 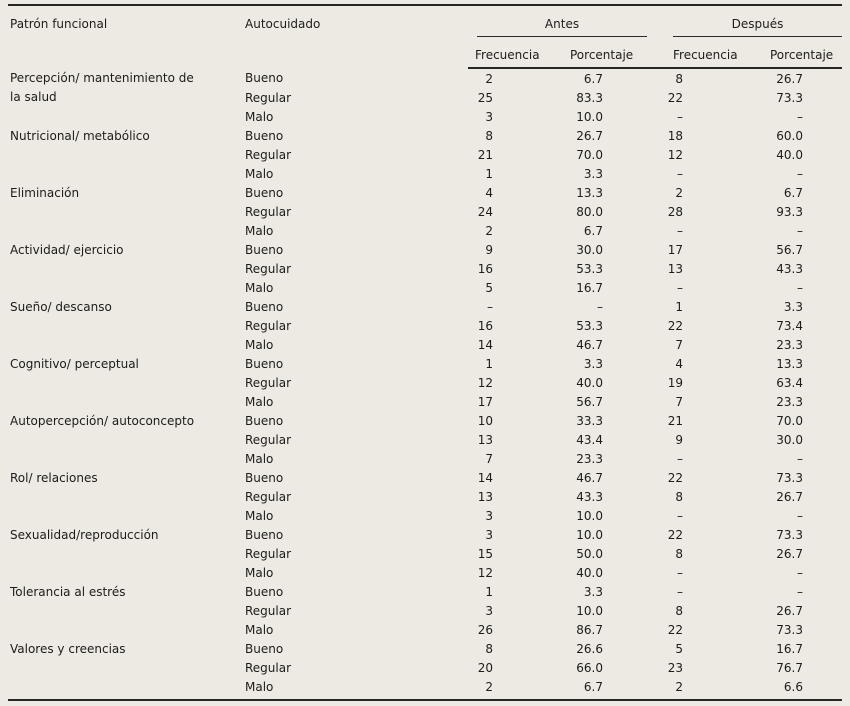 What do you see at coordinates (699, 478) in the screenshot?
I see `despues-frecuencia-cell: 22` at bounding box center [699, 478].